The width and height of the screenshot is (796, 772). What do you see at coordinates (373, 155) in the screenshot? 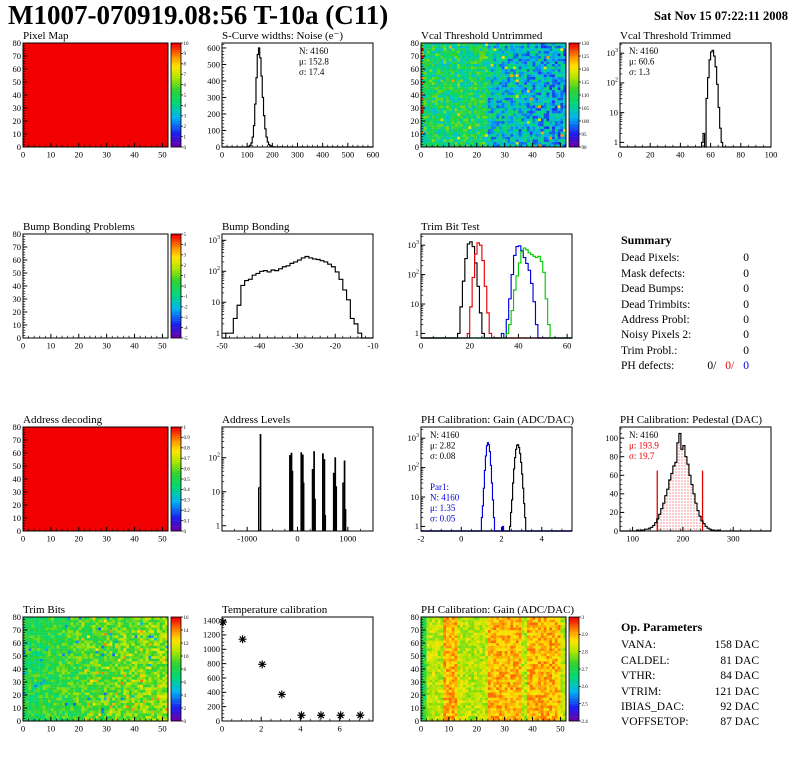
I see `tick-label: 600` at bounding box center [373, 155].